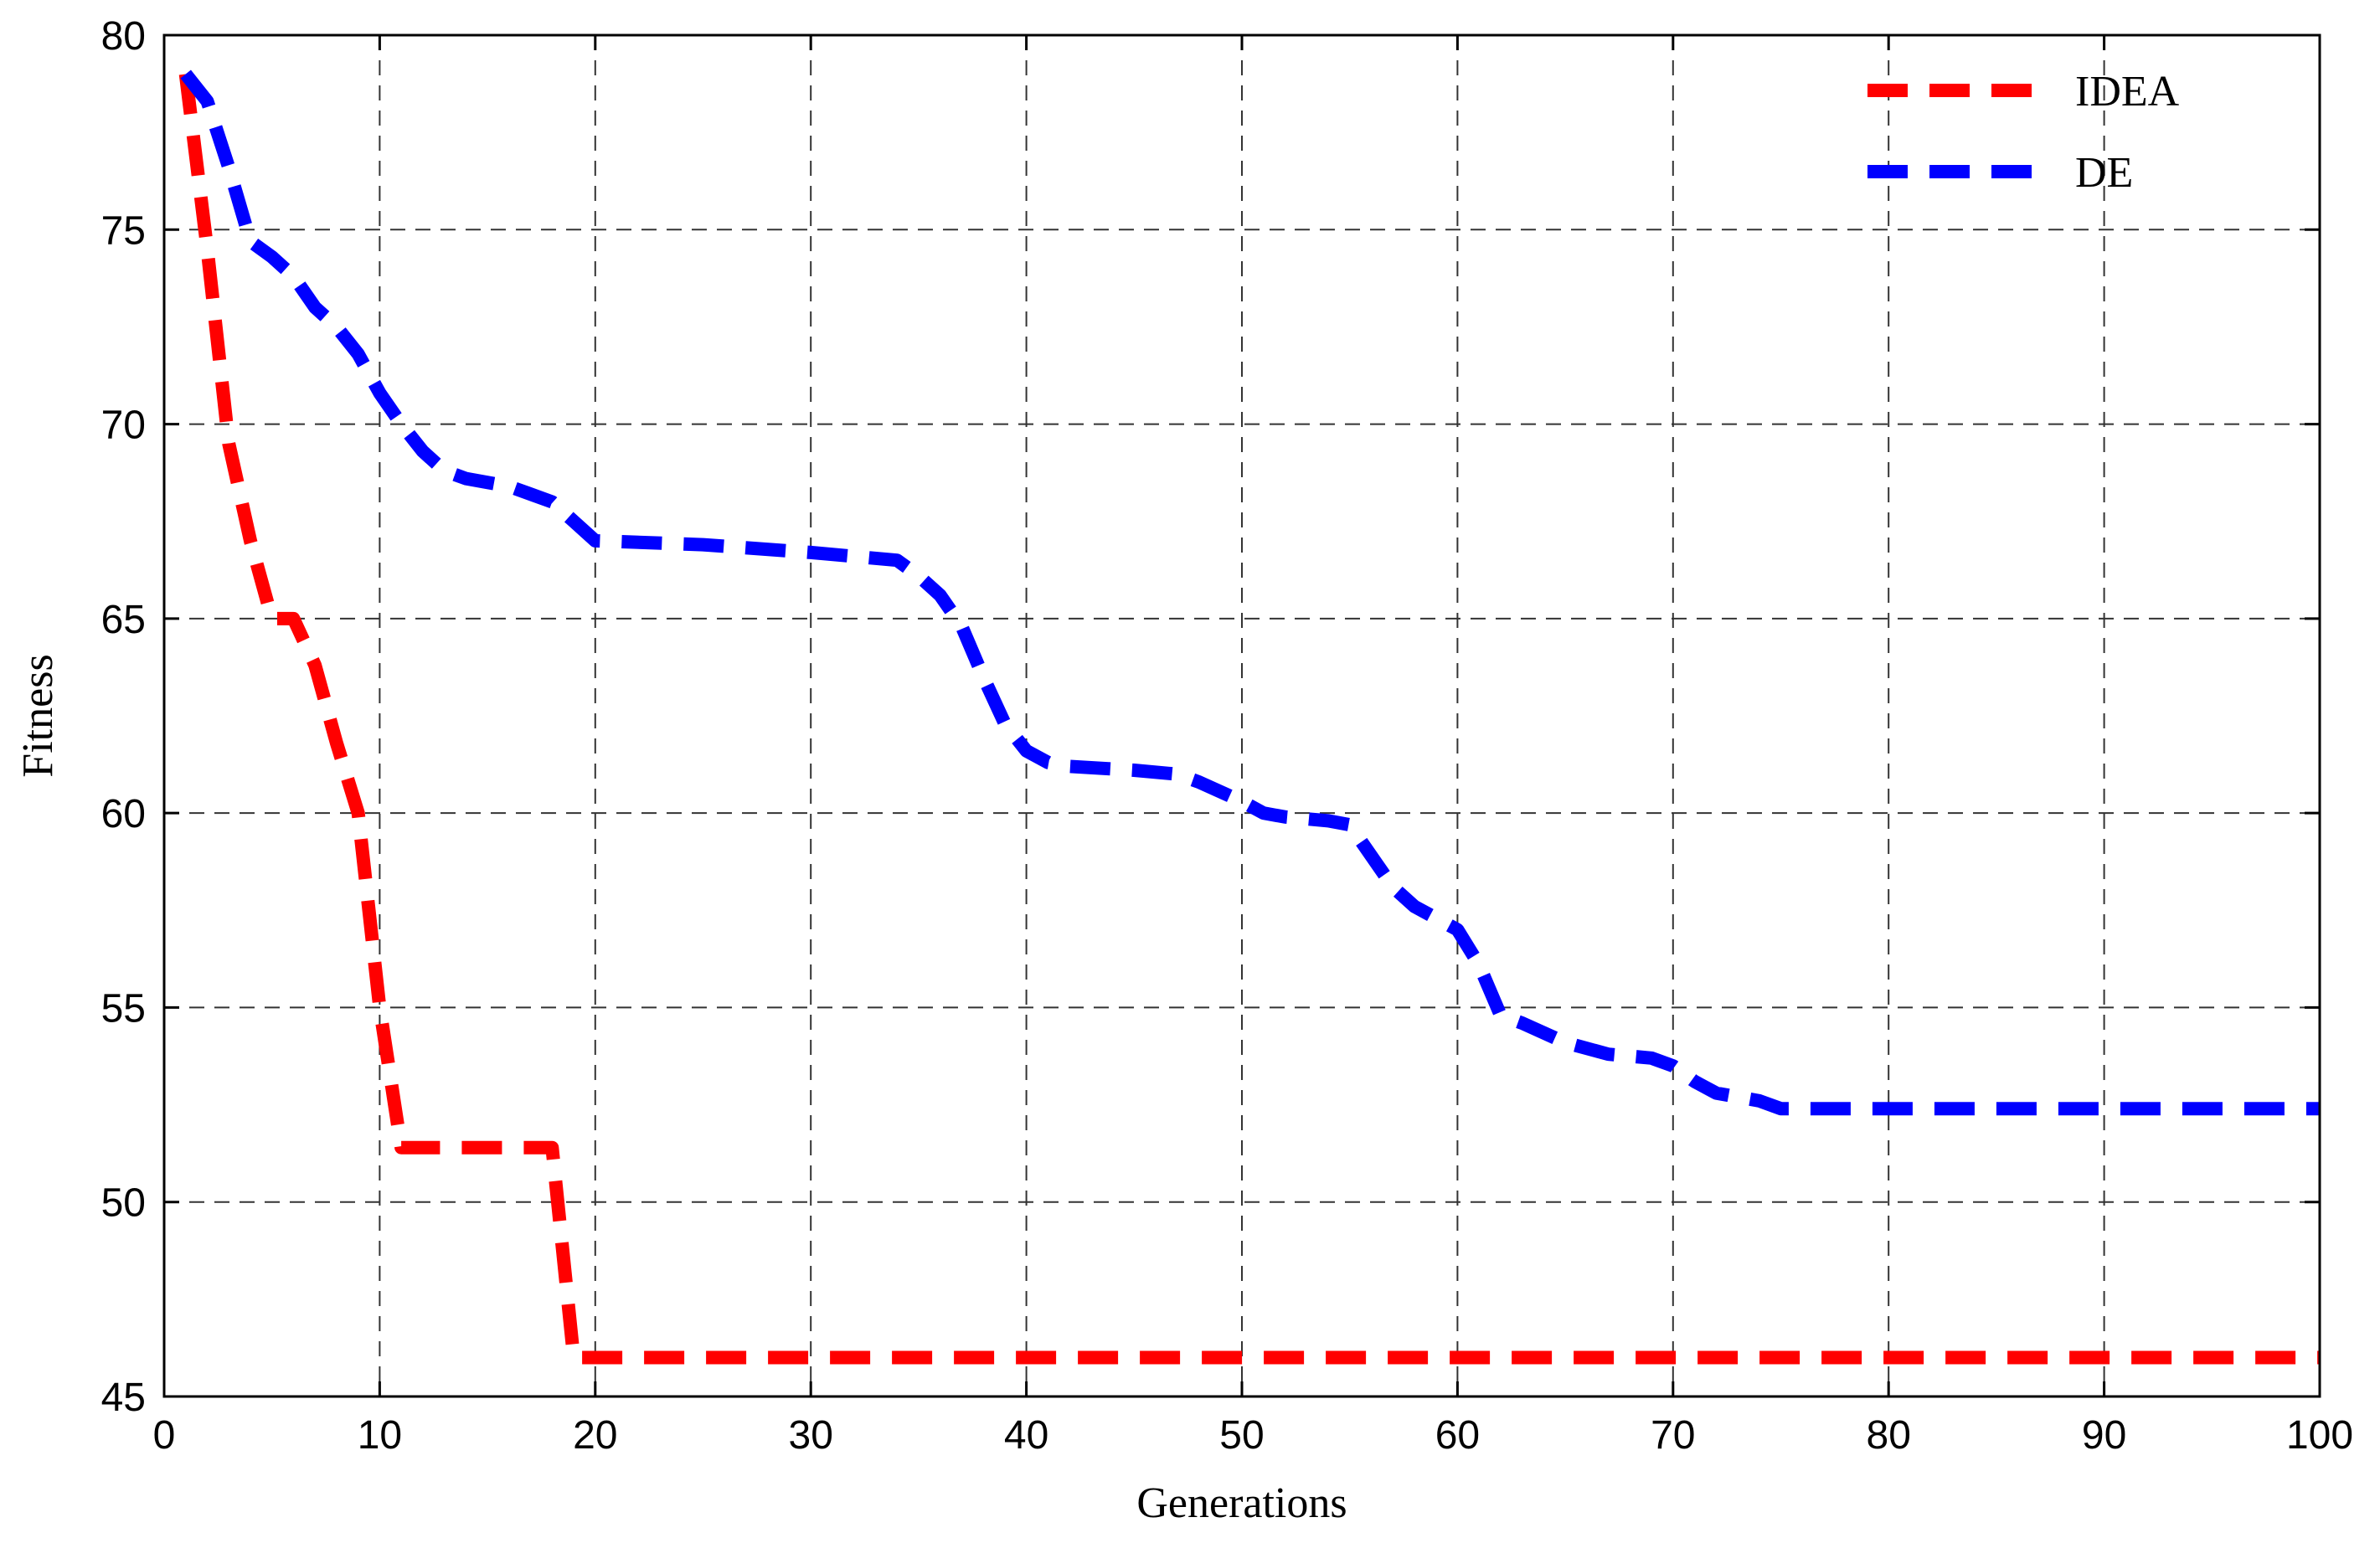  What do you see at coordinates (123, 36) in the screenshot?
I see `y-tick-label: 80` at bounding box center [123, 36].